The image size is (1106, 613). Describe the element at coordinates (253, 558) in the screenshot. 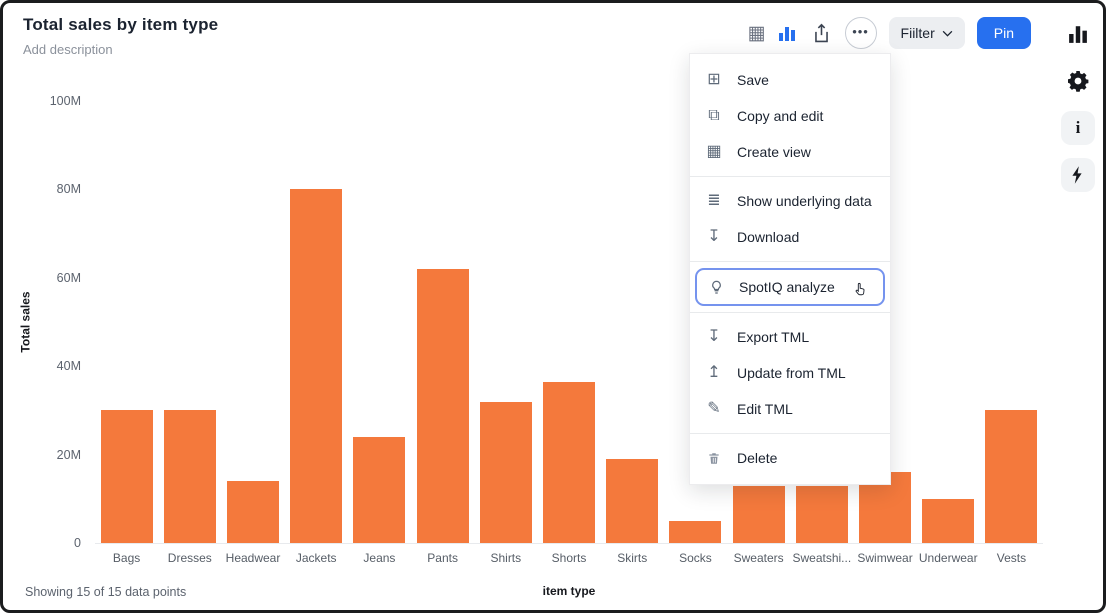

I see `x-tick-label: Headwear` at that location.